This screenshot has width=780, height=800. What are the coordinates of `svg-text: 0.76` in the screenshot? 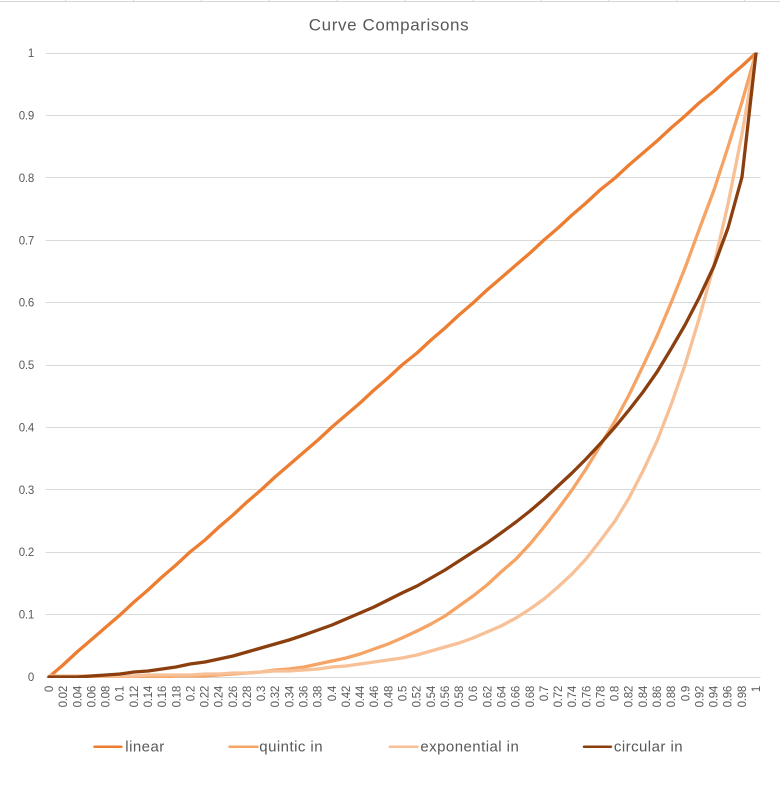 It's located at (587, 696).